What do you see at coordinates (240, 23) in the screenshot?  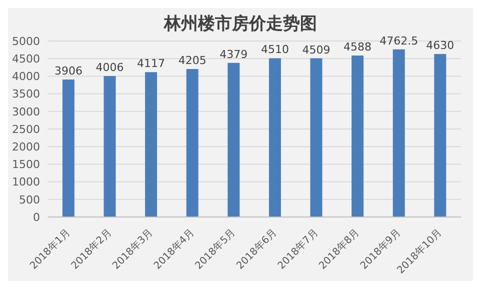 I see `chart-title: 林州楼市房价走势图` at bounding box center [240, 23].